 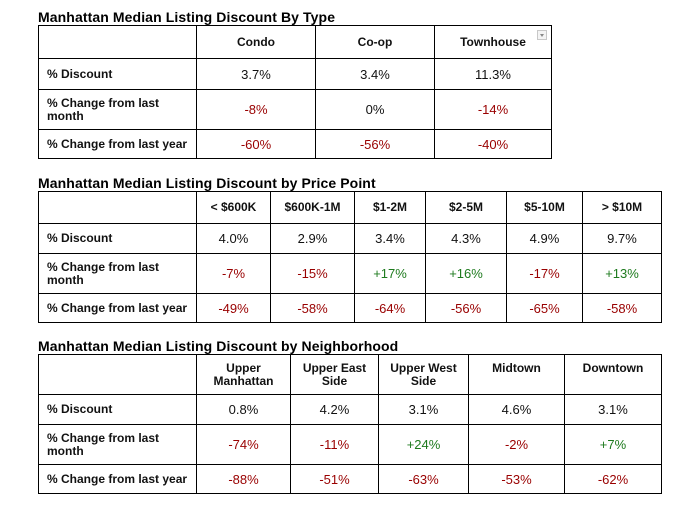 What do you see at coordinates (516, 479) in the screenshot?
I see `table-cell: -53%` at bounding box center [516, 479].